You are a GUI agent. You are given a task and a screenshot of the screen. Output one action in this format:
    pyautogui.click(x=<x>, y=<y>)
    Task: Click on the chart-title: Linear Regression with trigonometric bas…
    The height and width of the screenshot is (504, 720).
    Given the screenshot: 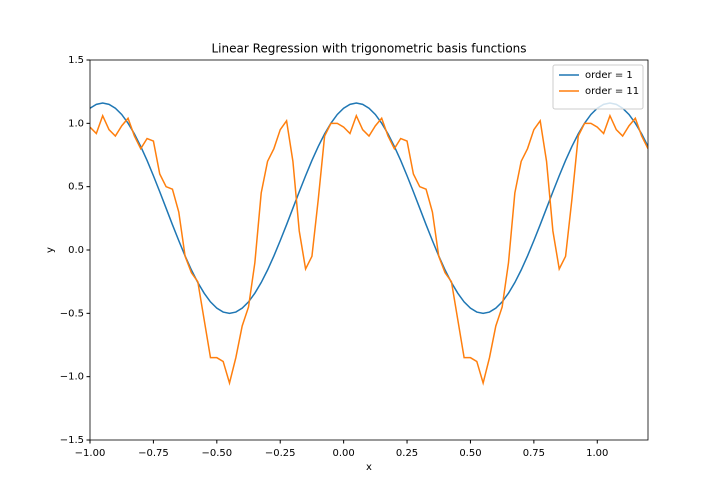 What is the action you would take?
    pyautogui.click(x=368, y=49)
    